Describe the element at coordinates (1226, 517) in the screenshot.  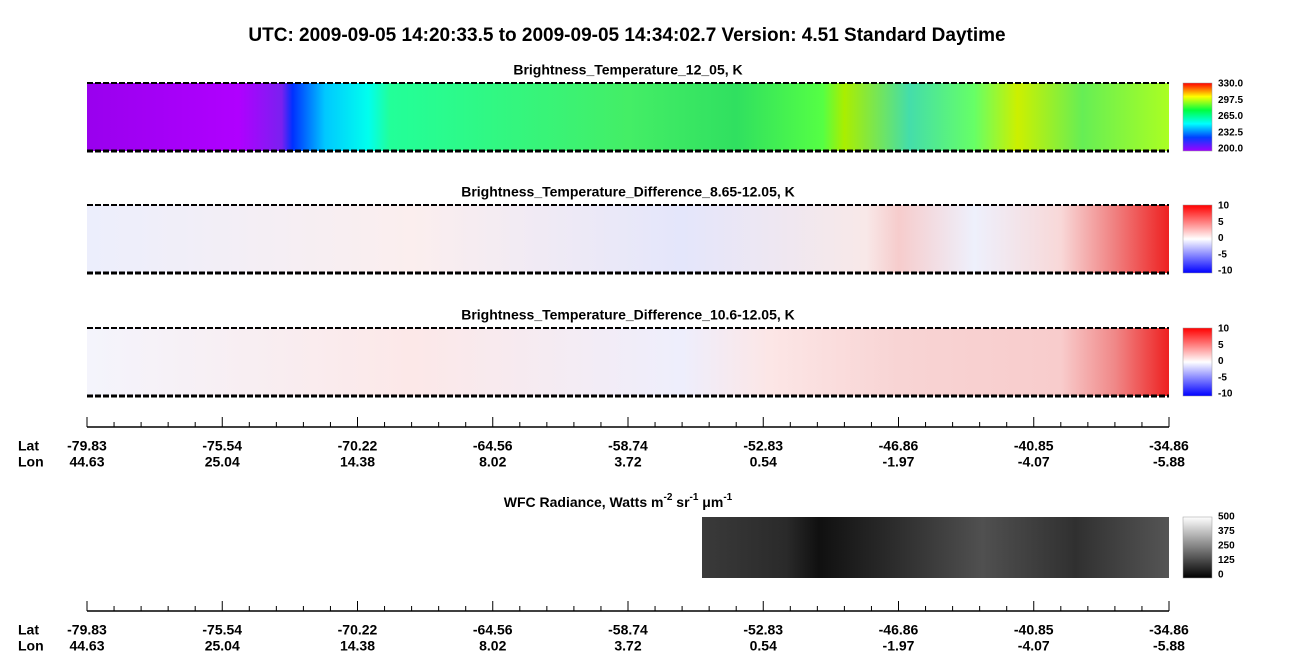
I see `colorbar-label: 500` at that location.